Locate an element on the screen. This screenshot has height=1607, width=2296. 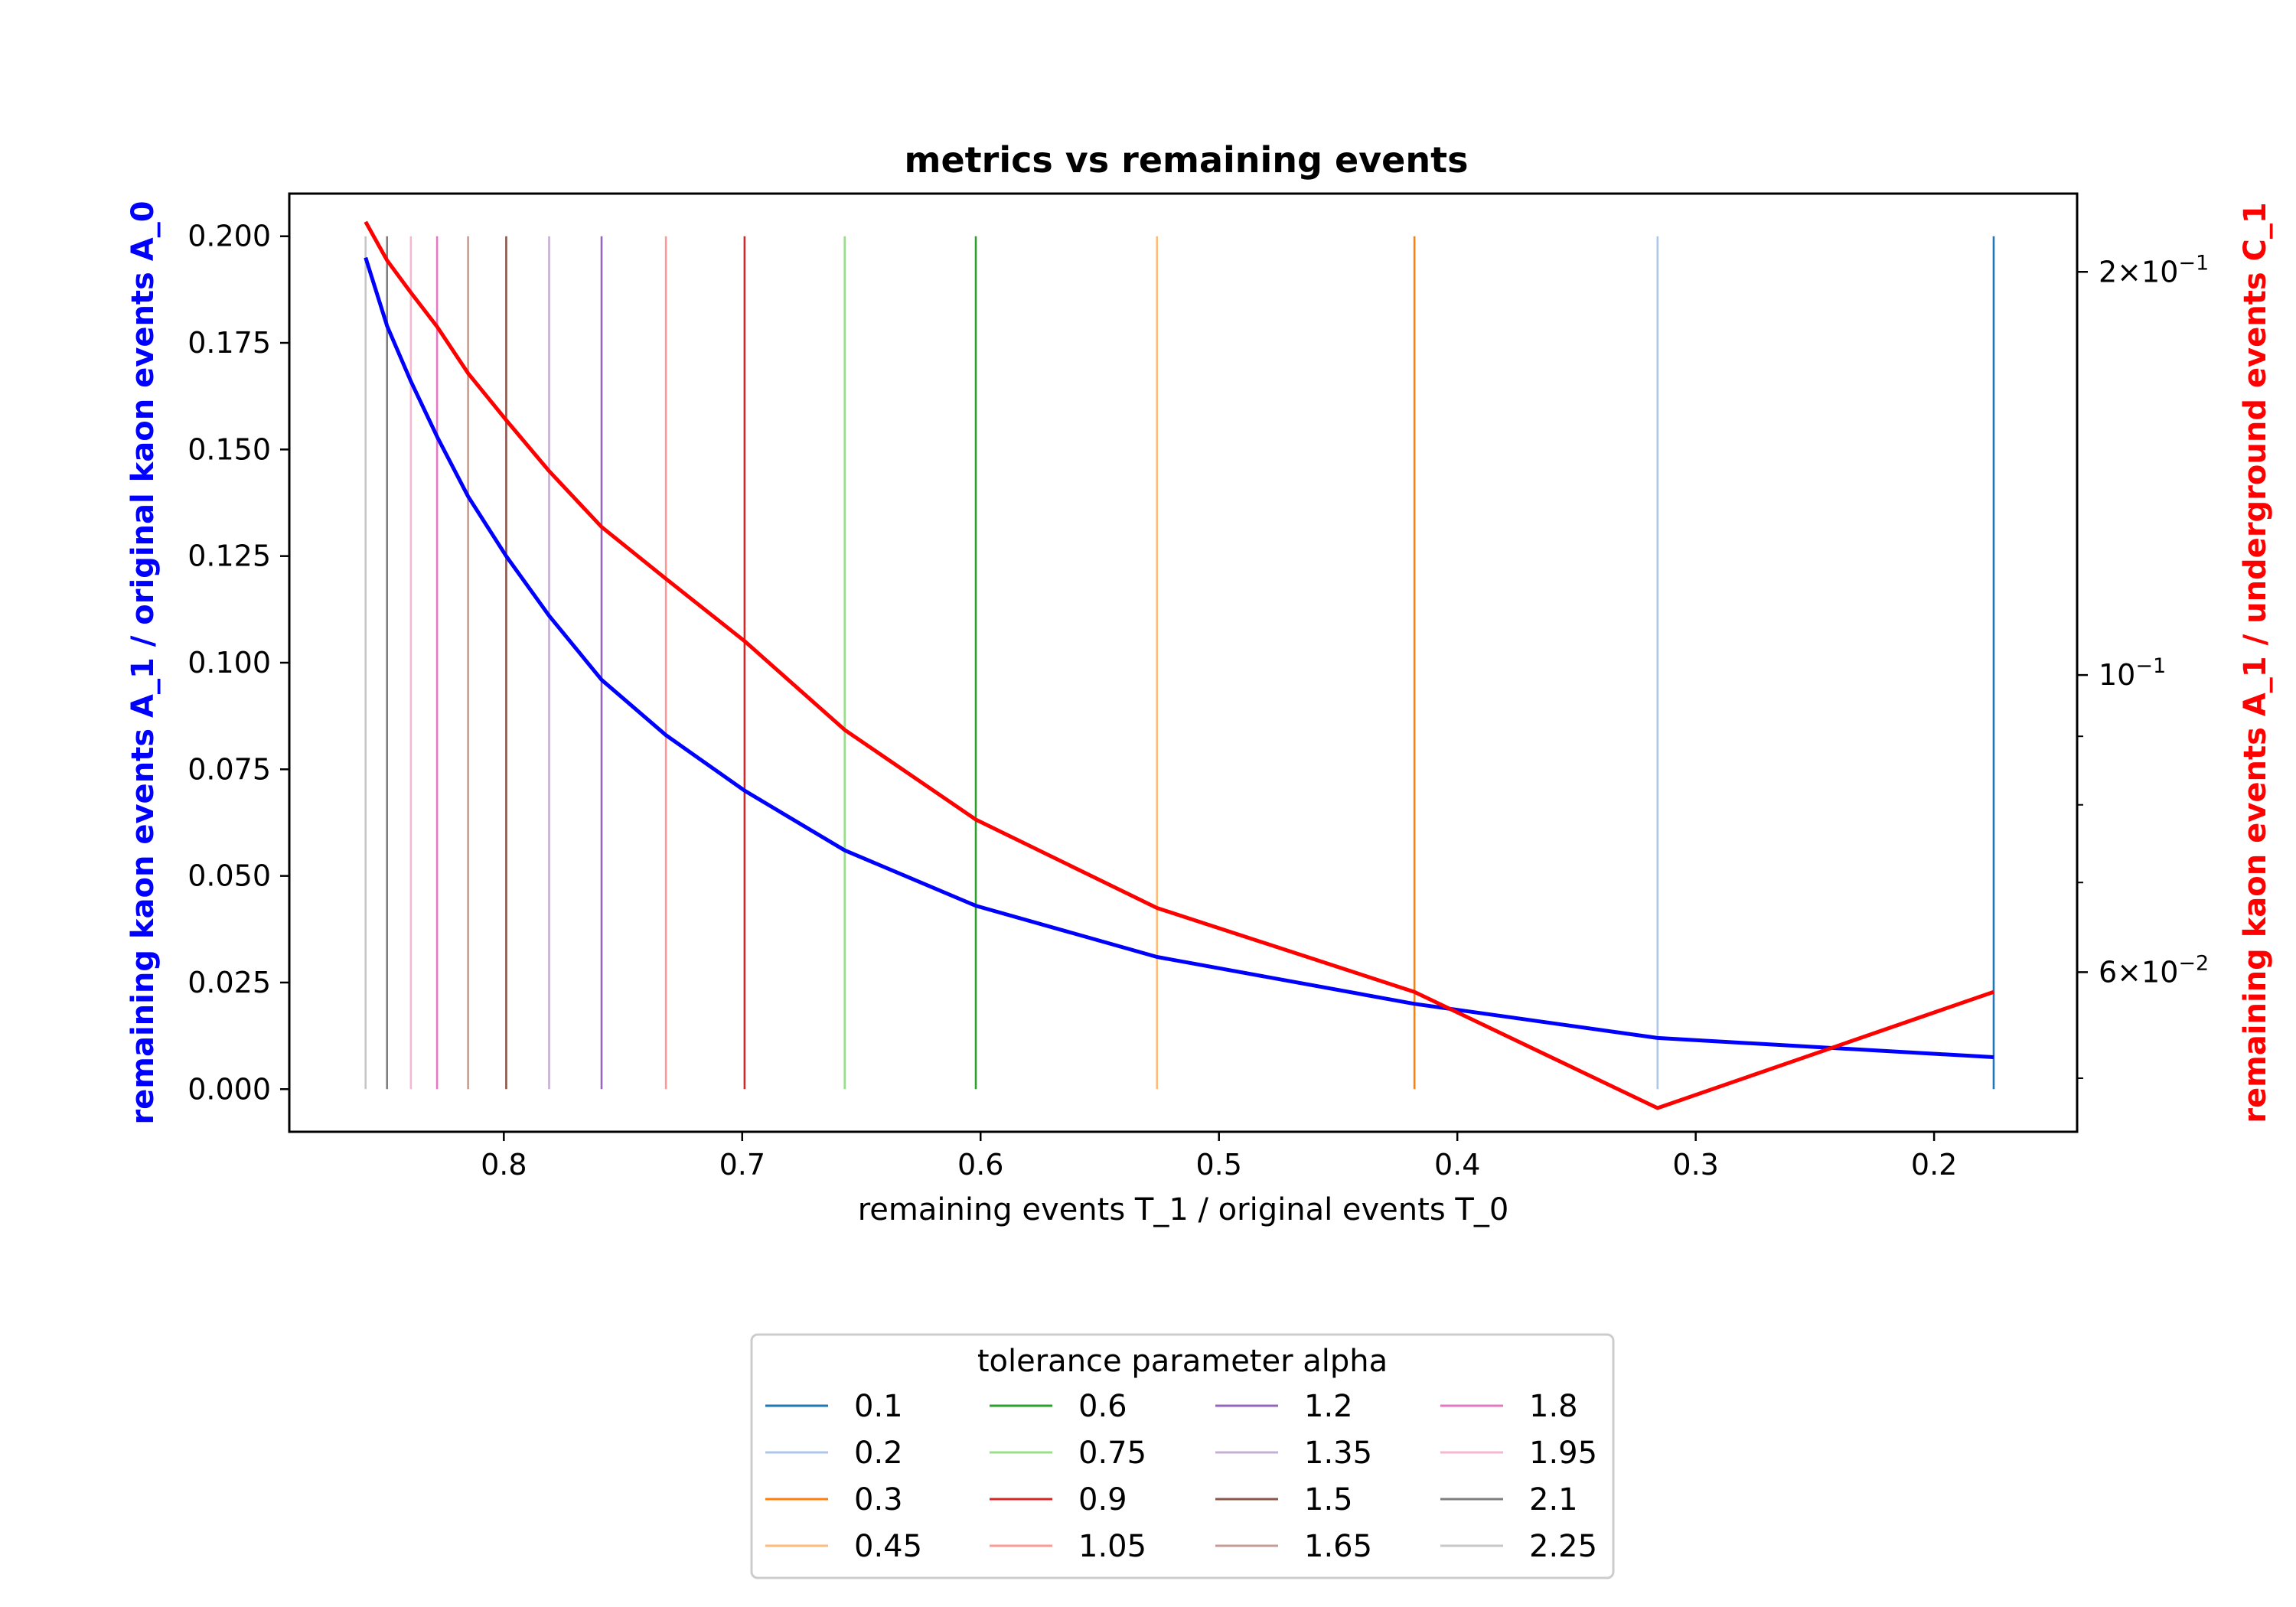
y-right-tick-label: 6×10⁻² is located at coordinates (2154, 970).